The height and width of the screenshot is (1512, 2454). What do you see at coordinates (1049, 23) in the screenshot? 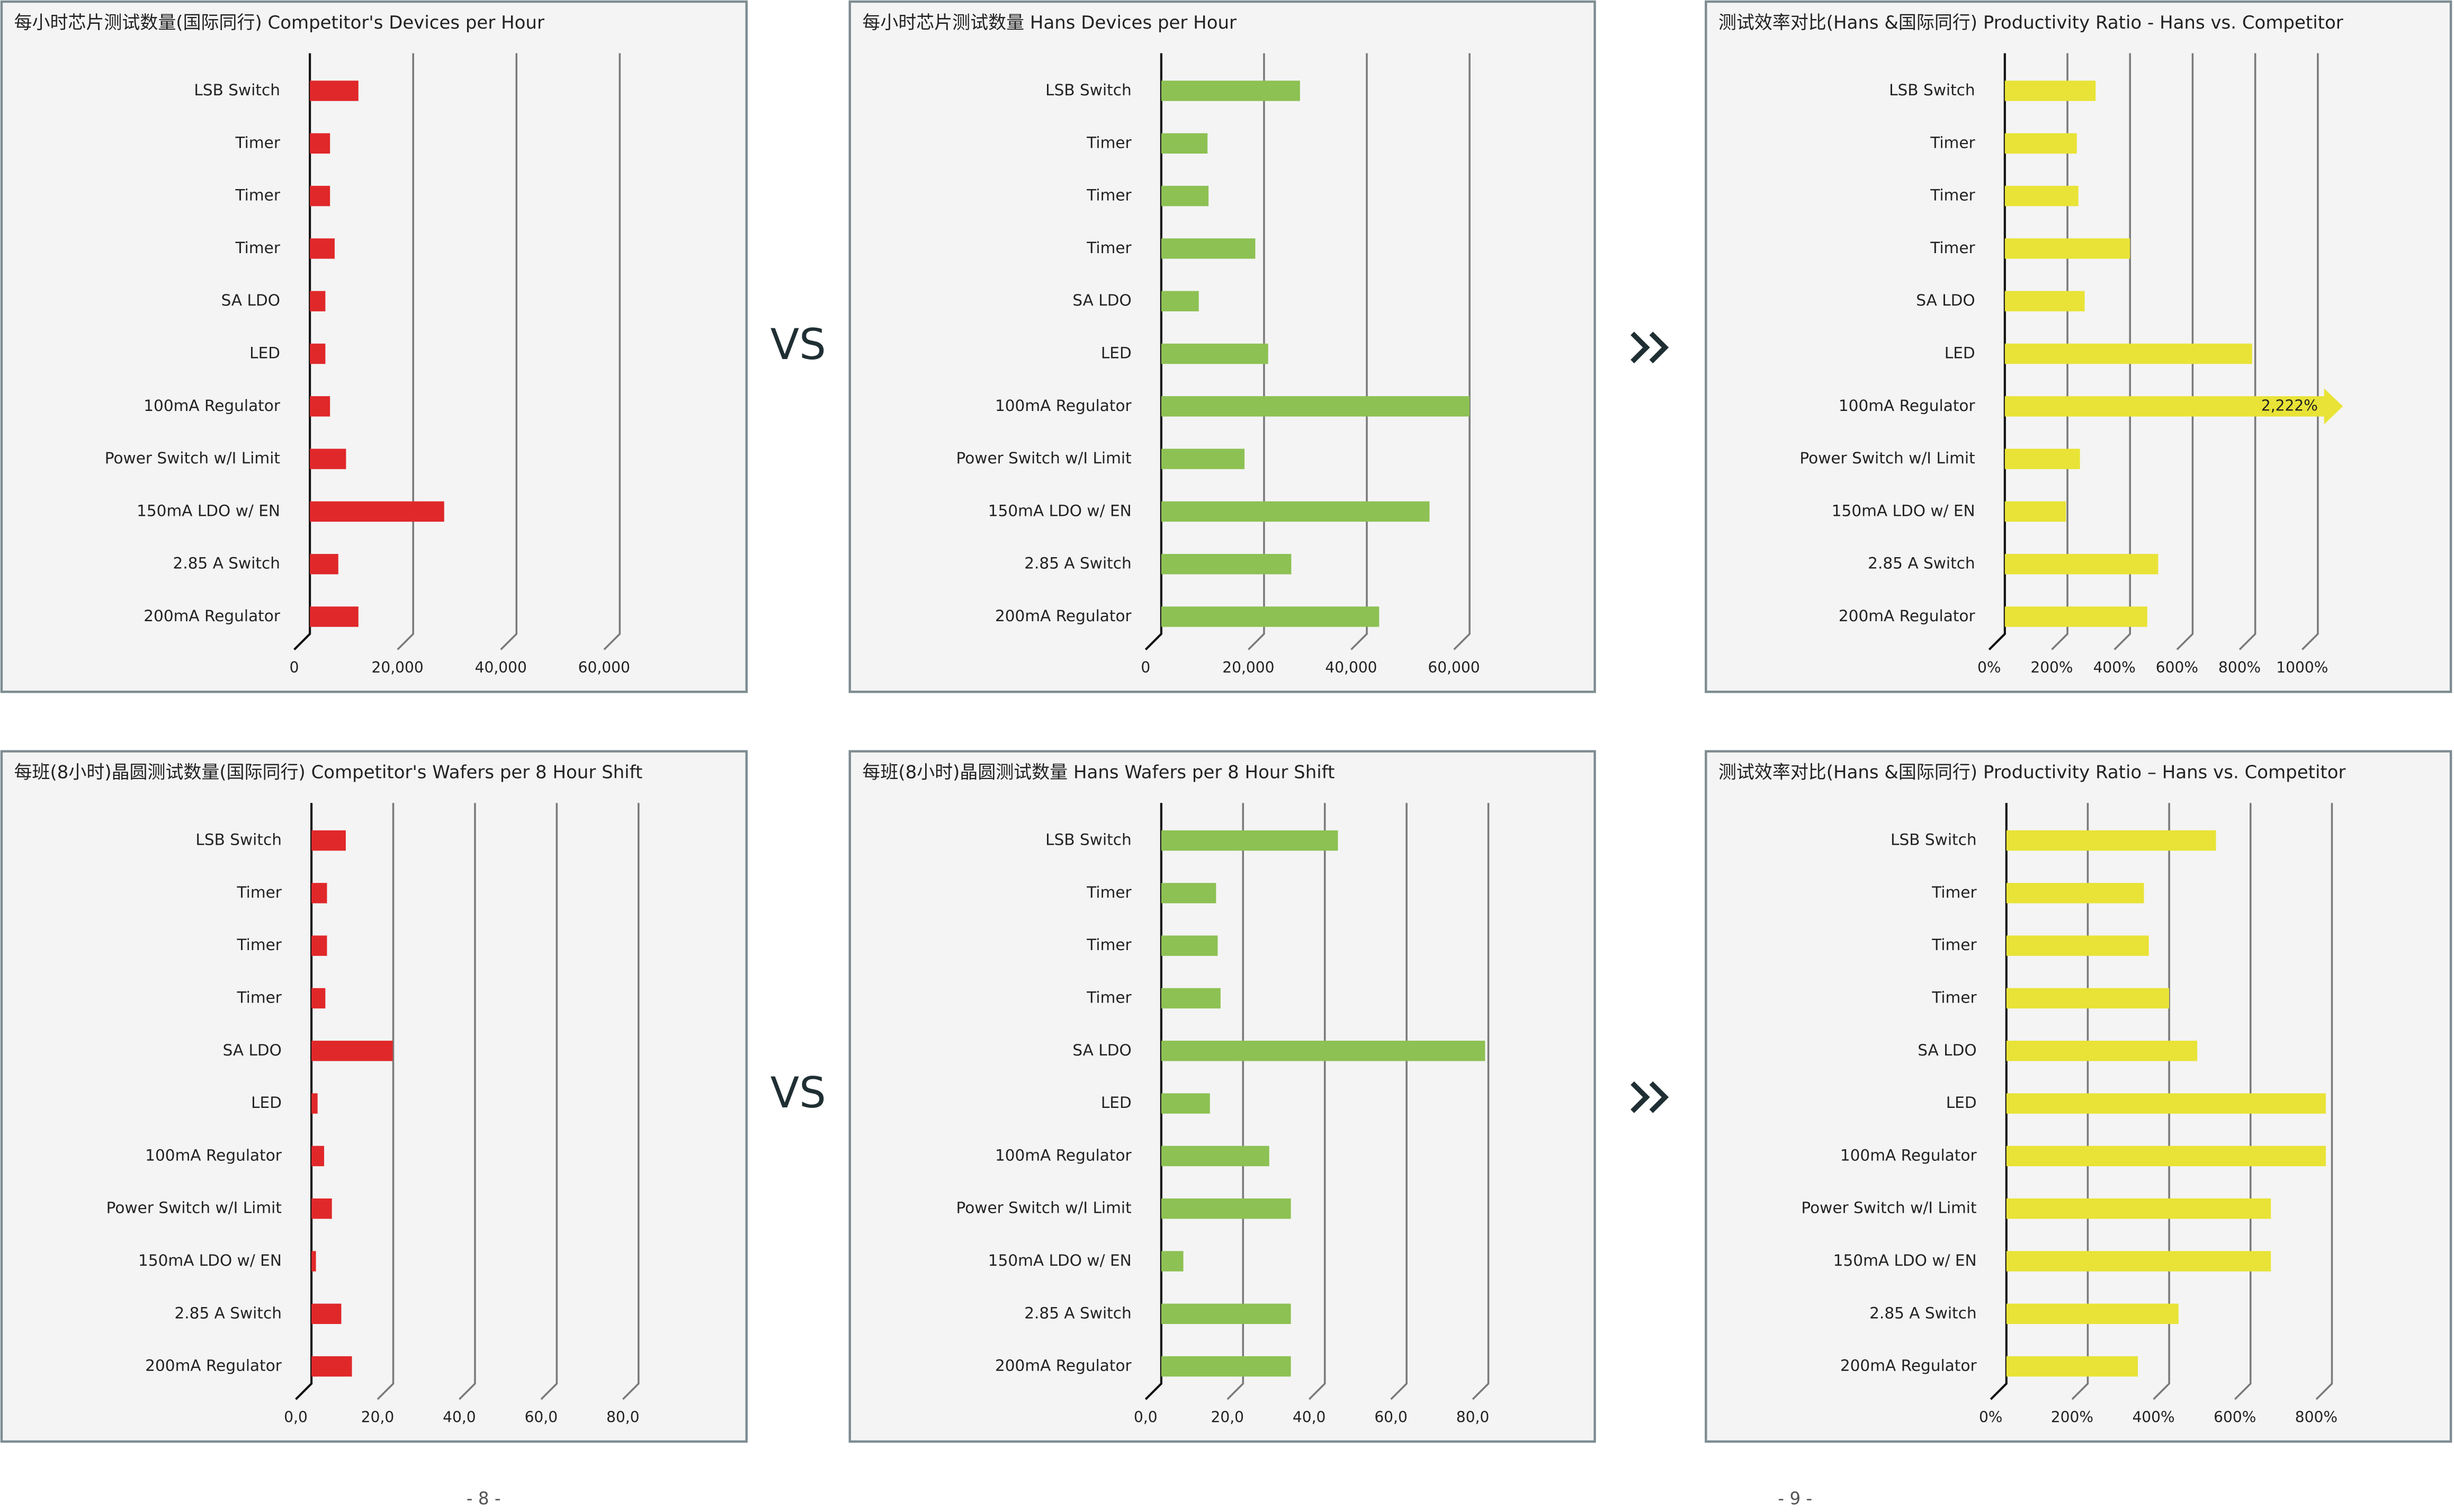
I see `chart-title: 每小时芯片测试数量 Hans Devices per Hour` at bounding box center [1049, 23].